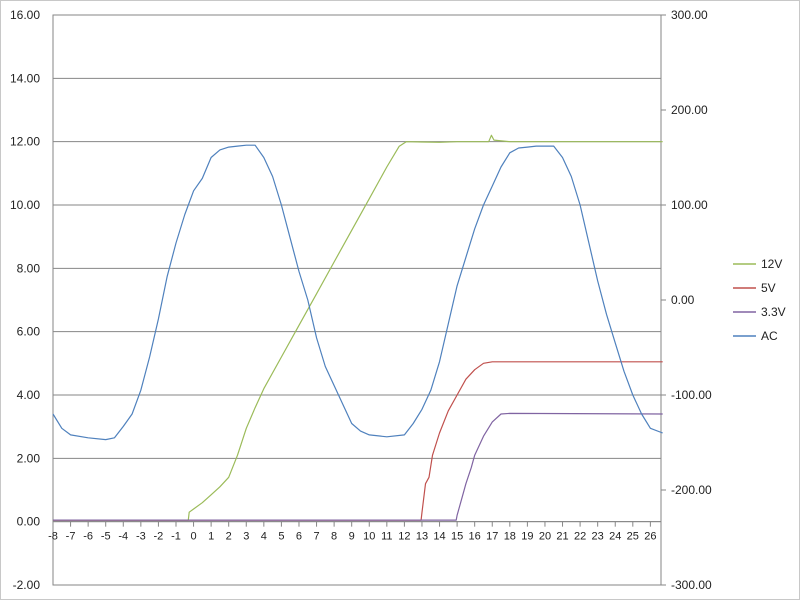 This screenshot has width=800, height=600. What do you see at coordinates (27, 585) in the screenshot?
I see `y-tick-label: -2.00` at bounding box center [27, 585].